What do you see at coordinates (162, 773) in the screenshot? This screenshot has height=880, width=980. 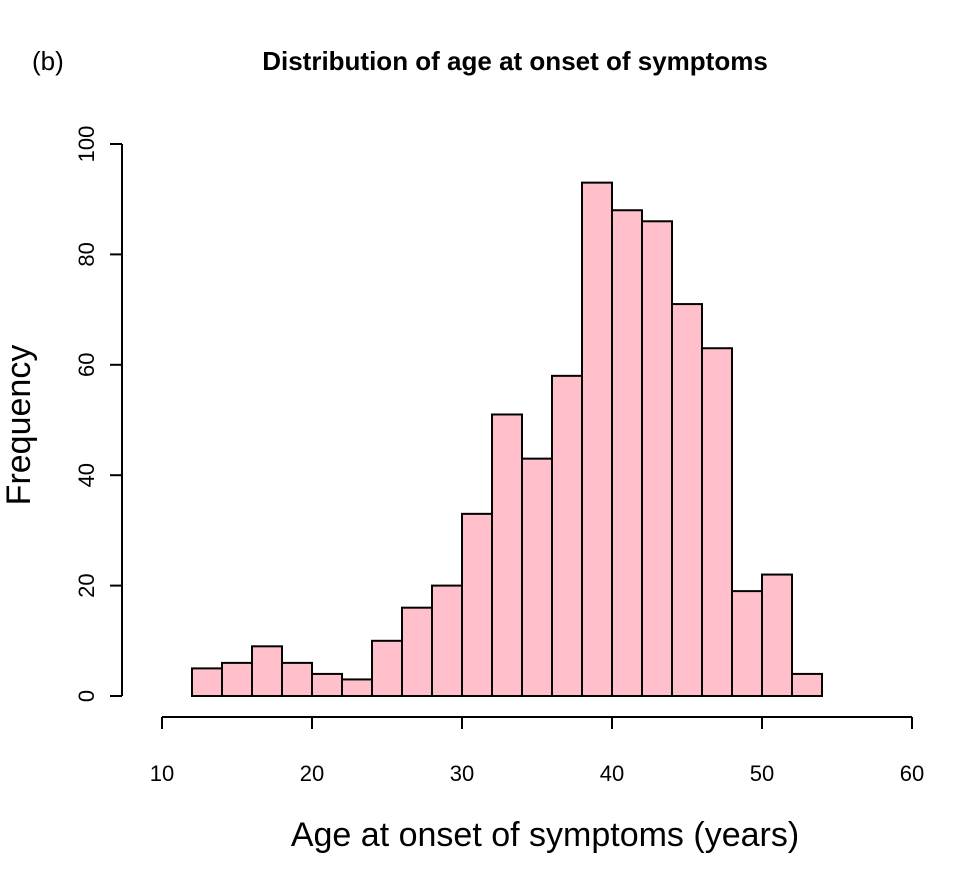 I see `x-tick-label: 10` at bounding box center [162, 773].